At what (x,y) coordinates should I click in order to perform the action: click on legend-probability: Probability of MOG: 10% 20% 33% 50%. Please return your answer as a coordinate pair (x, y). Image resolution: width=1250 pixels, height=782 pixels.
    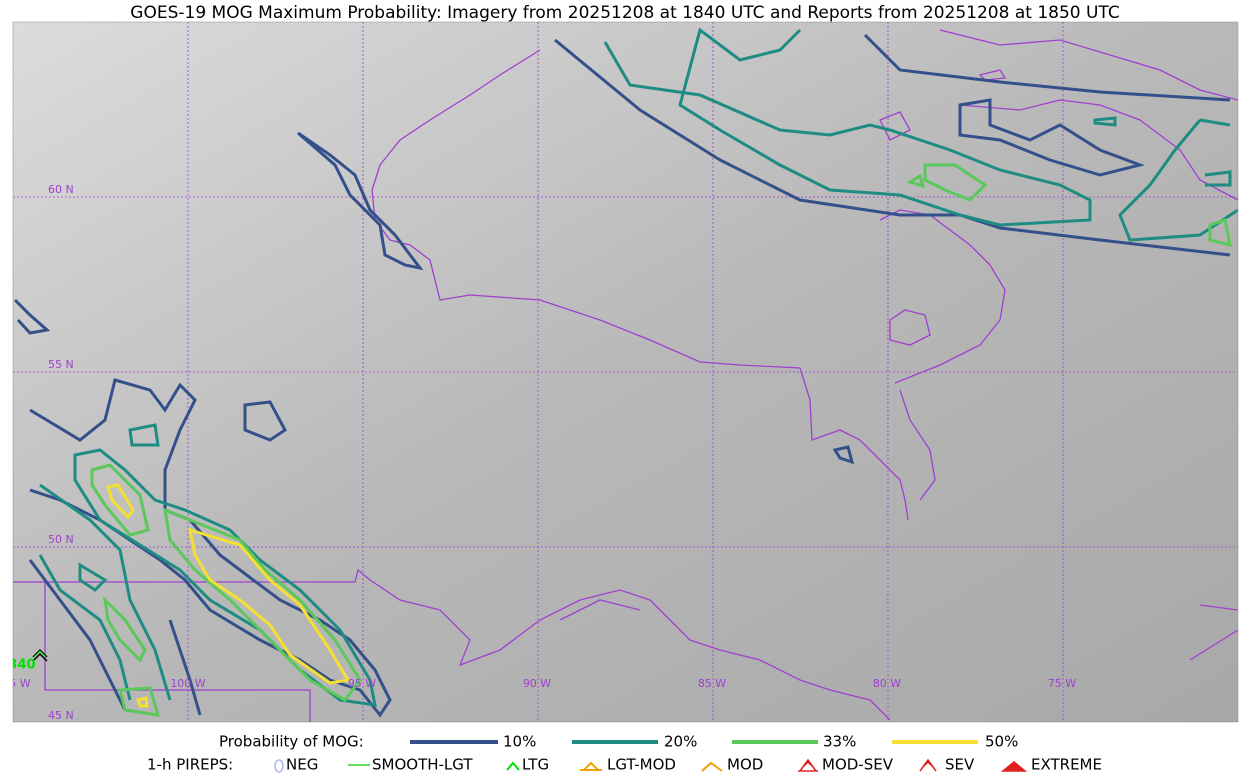
    Looking at the image, I should click on (618, 742).